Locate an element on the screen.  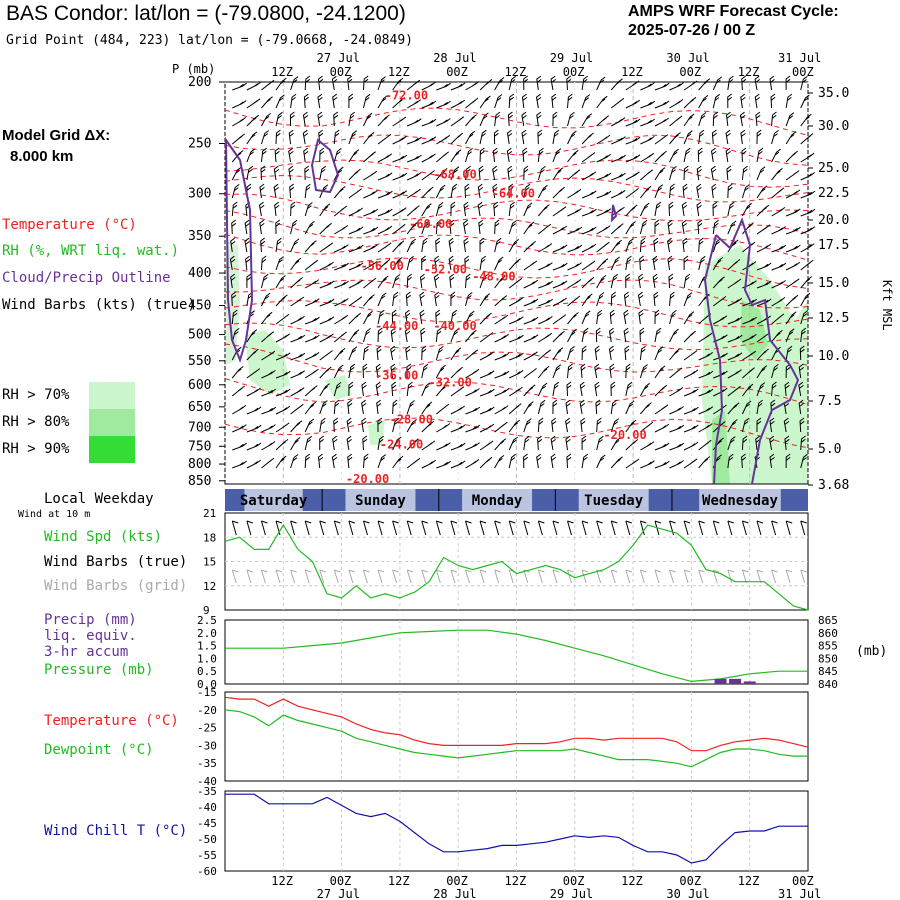
precip-bar is located at coordinates (735, 681).